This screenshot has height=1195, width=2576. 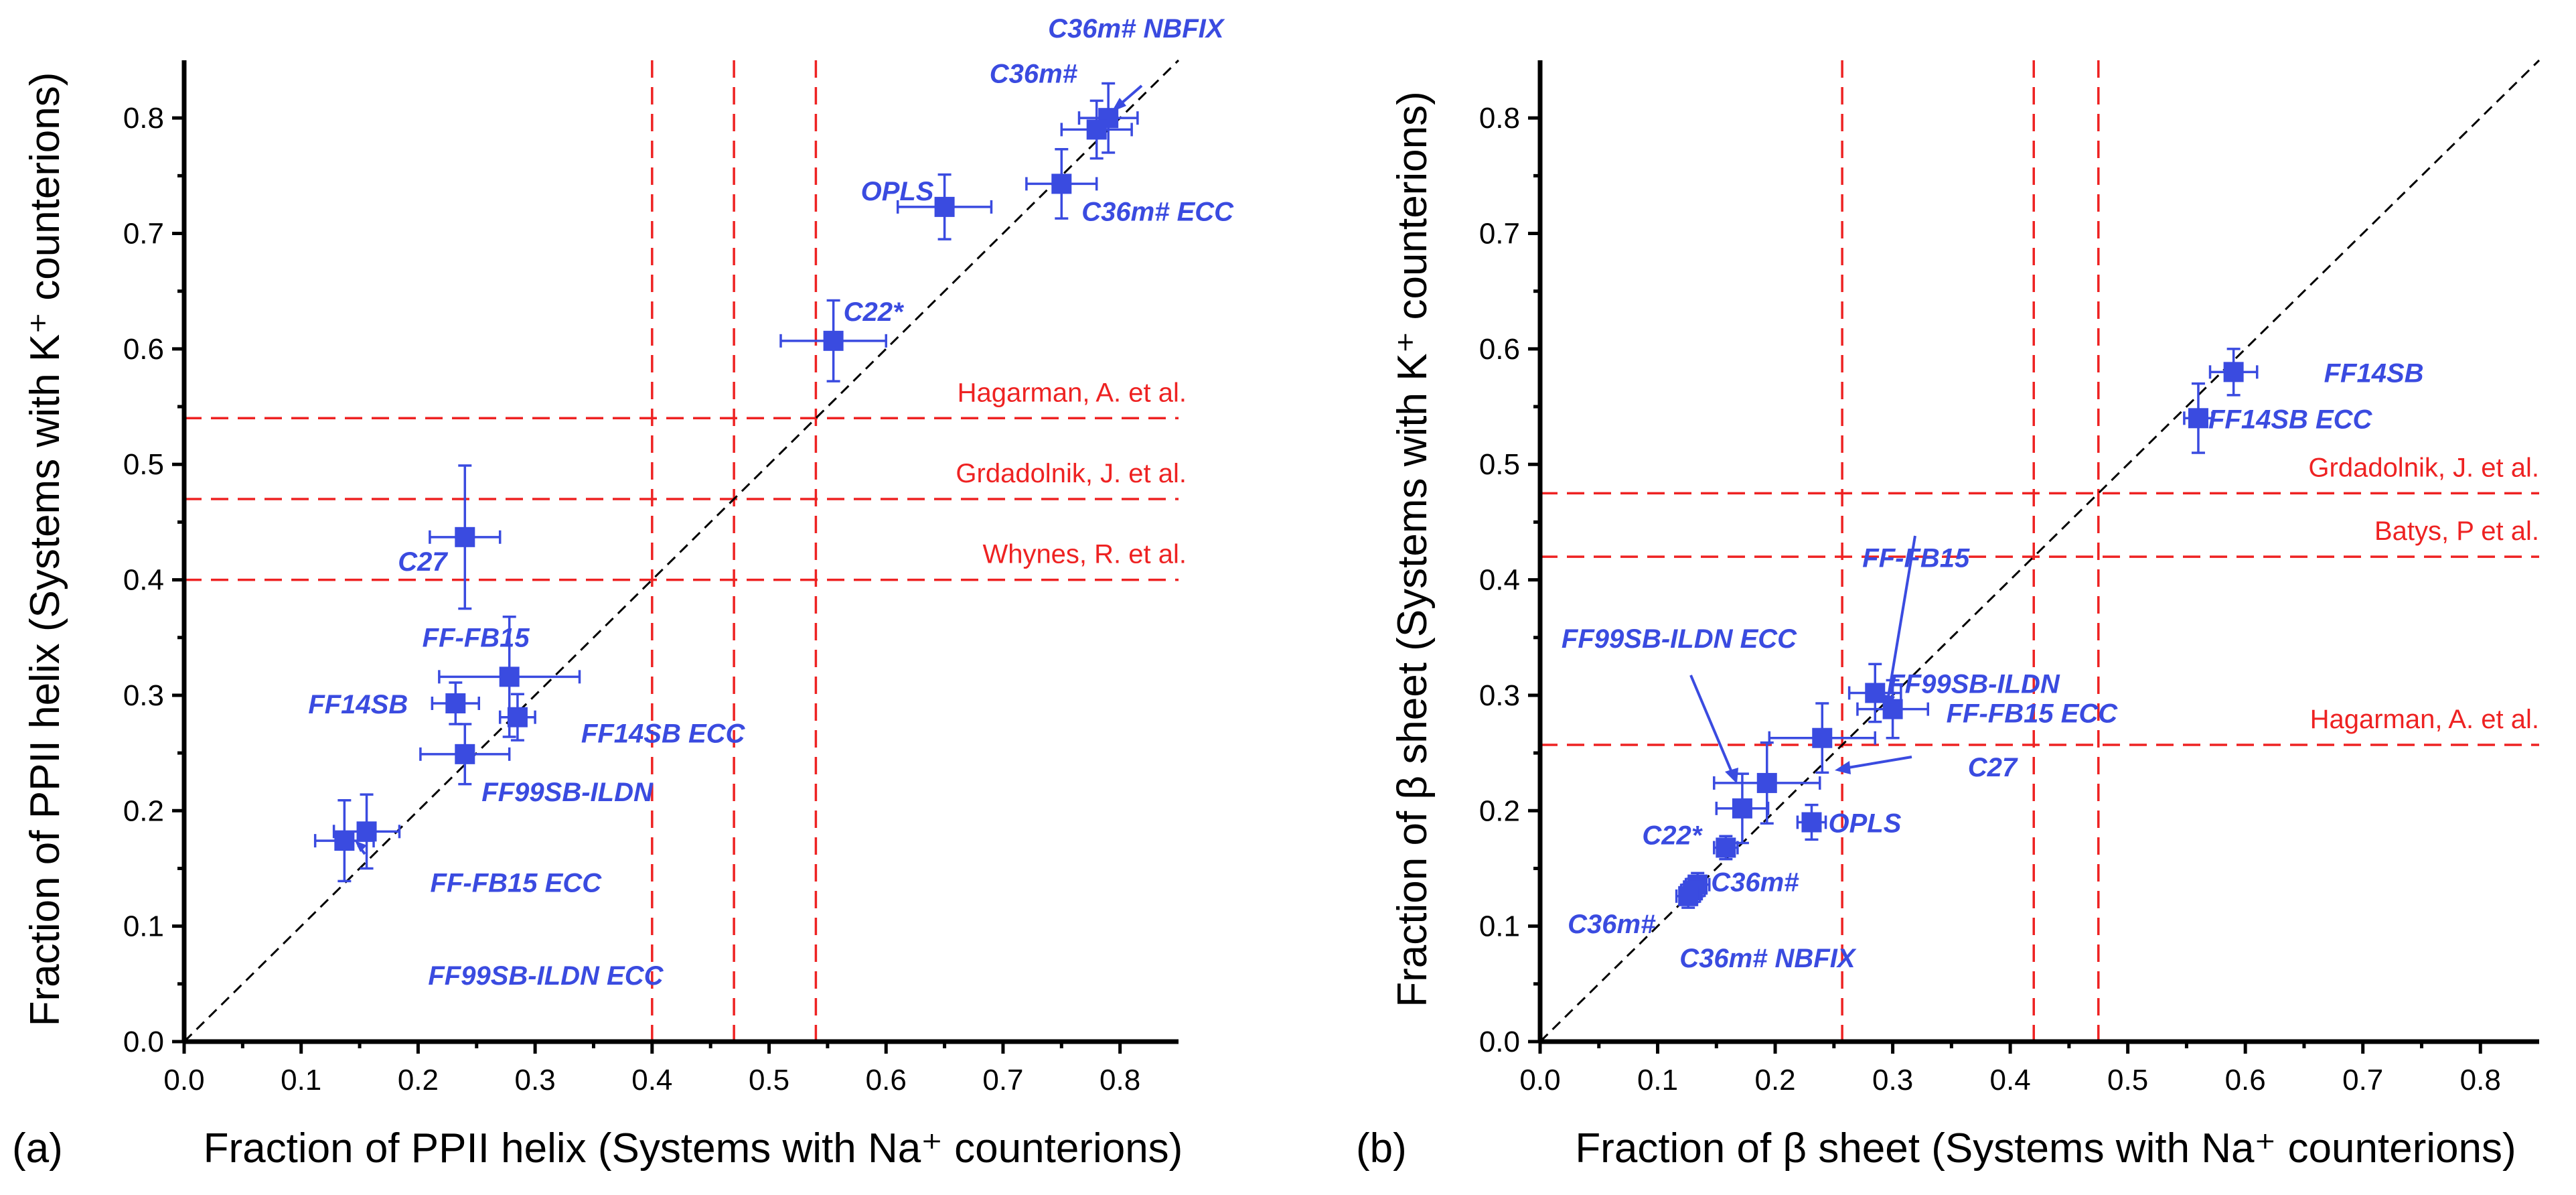 I want to click on arrowhead-ff-fb15, so click(x=1887, y=702).